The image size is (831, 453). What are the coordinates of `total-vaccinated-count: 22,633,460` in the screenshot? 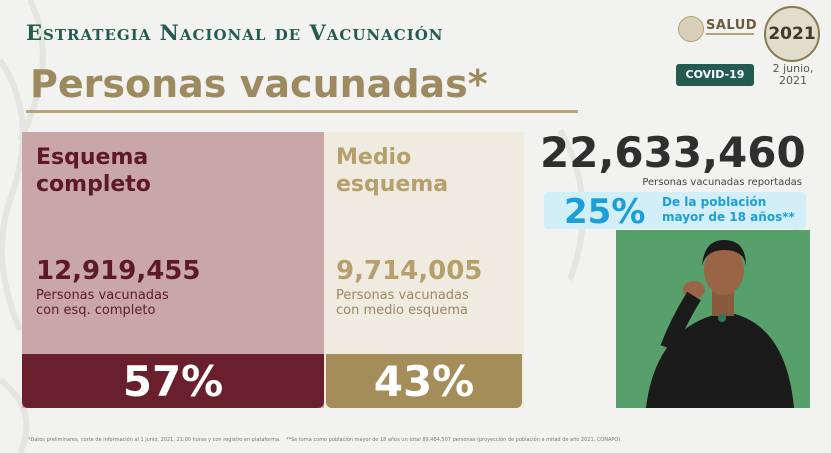 It's located at (673, 152).